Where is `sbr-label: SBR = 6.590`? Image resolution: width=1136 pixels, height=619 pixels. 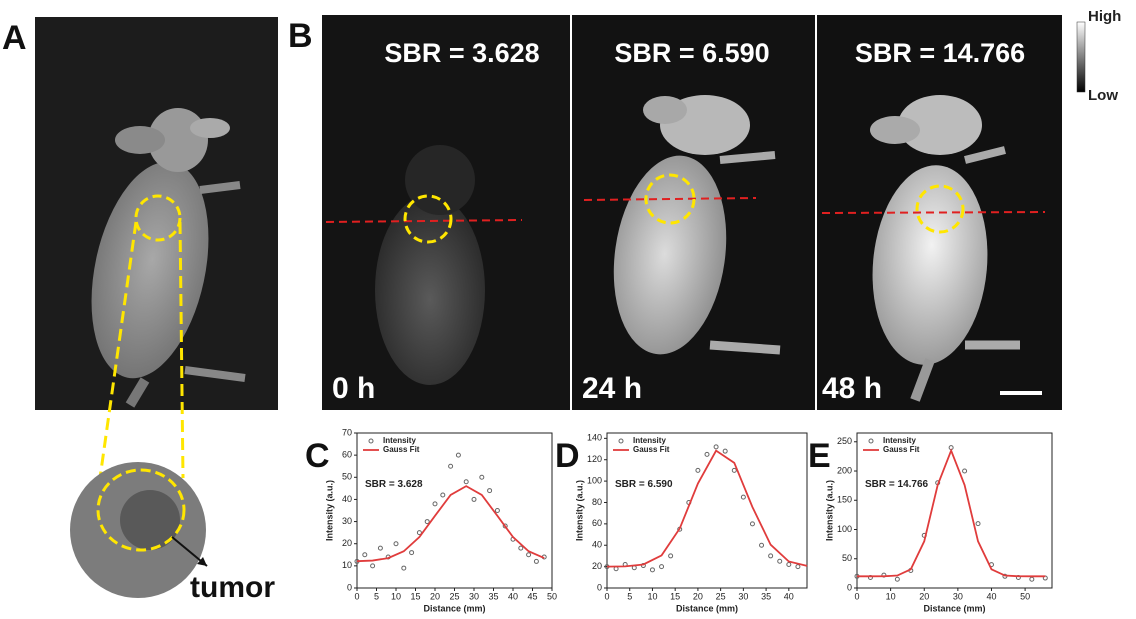 sbr-label: SBR = 6.590 is located at coordinates (691, 53).